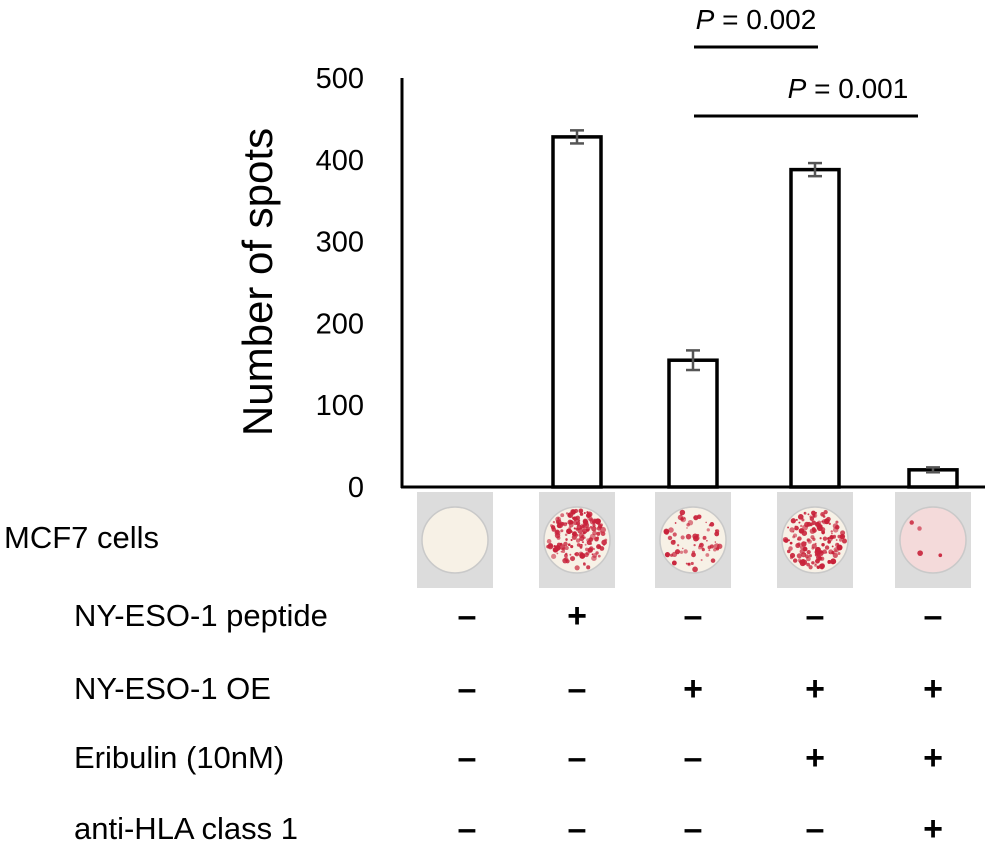  Describe the element at coordinates (81, 537) in the screenshot. I see `well-row-label: MCF7 cells` at that location.